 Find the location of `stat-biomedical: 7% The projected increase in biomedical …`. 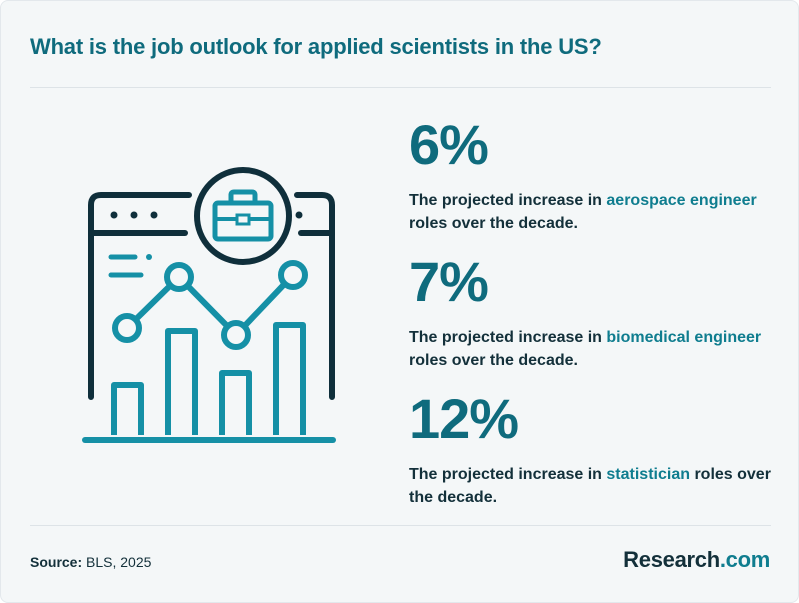

stat-biomedical: 7% The projected increase in biomedical … is located at coordinates (594, 313).